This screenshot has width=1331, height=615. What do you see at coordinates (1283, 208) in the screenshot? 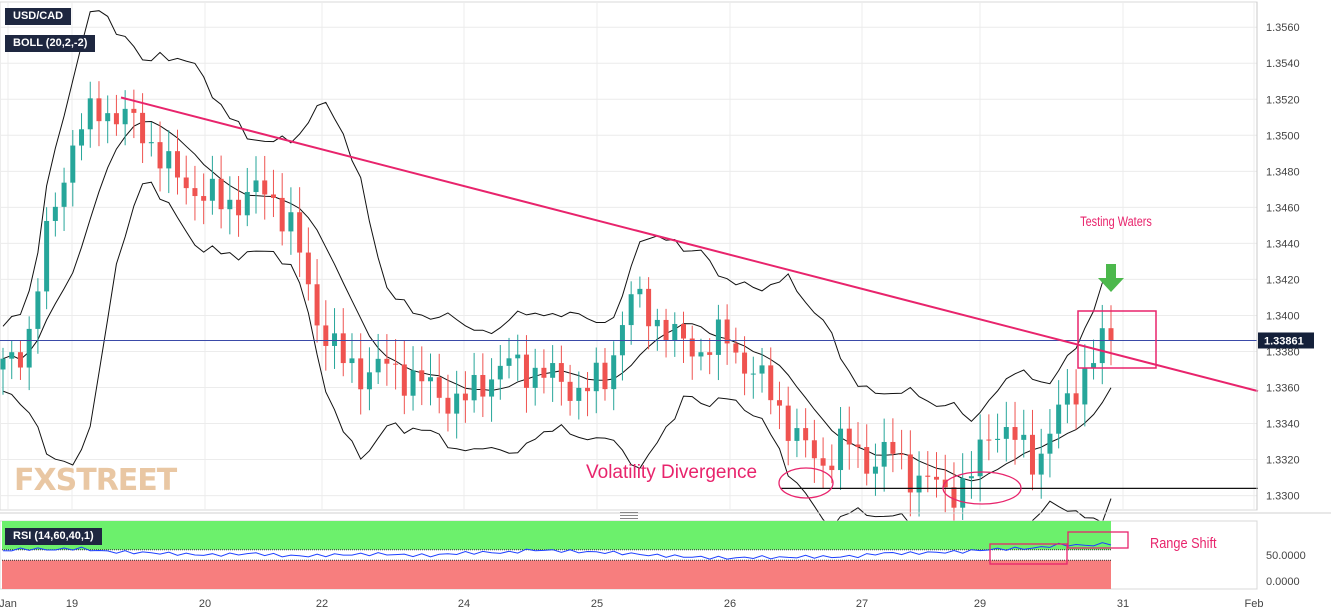
I see `y-tick-label: 1.3460` at bounding box center [1283, 208].